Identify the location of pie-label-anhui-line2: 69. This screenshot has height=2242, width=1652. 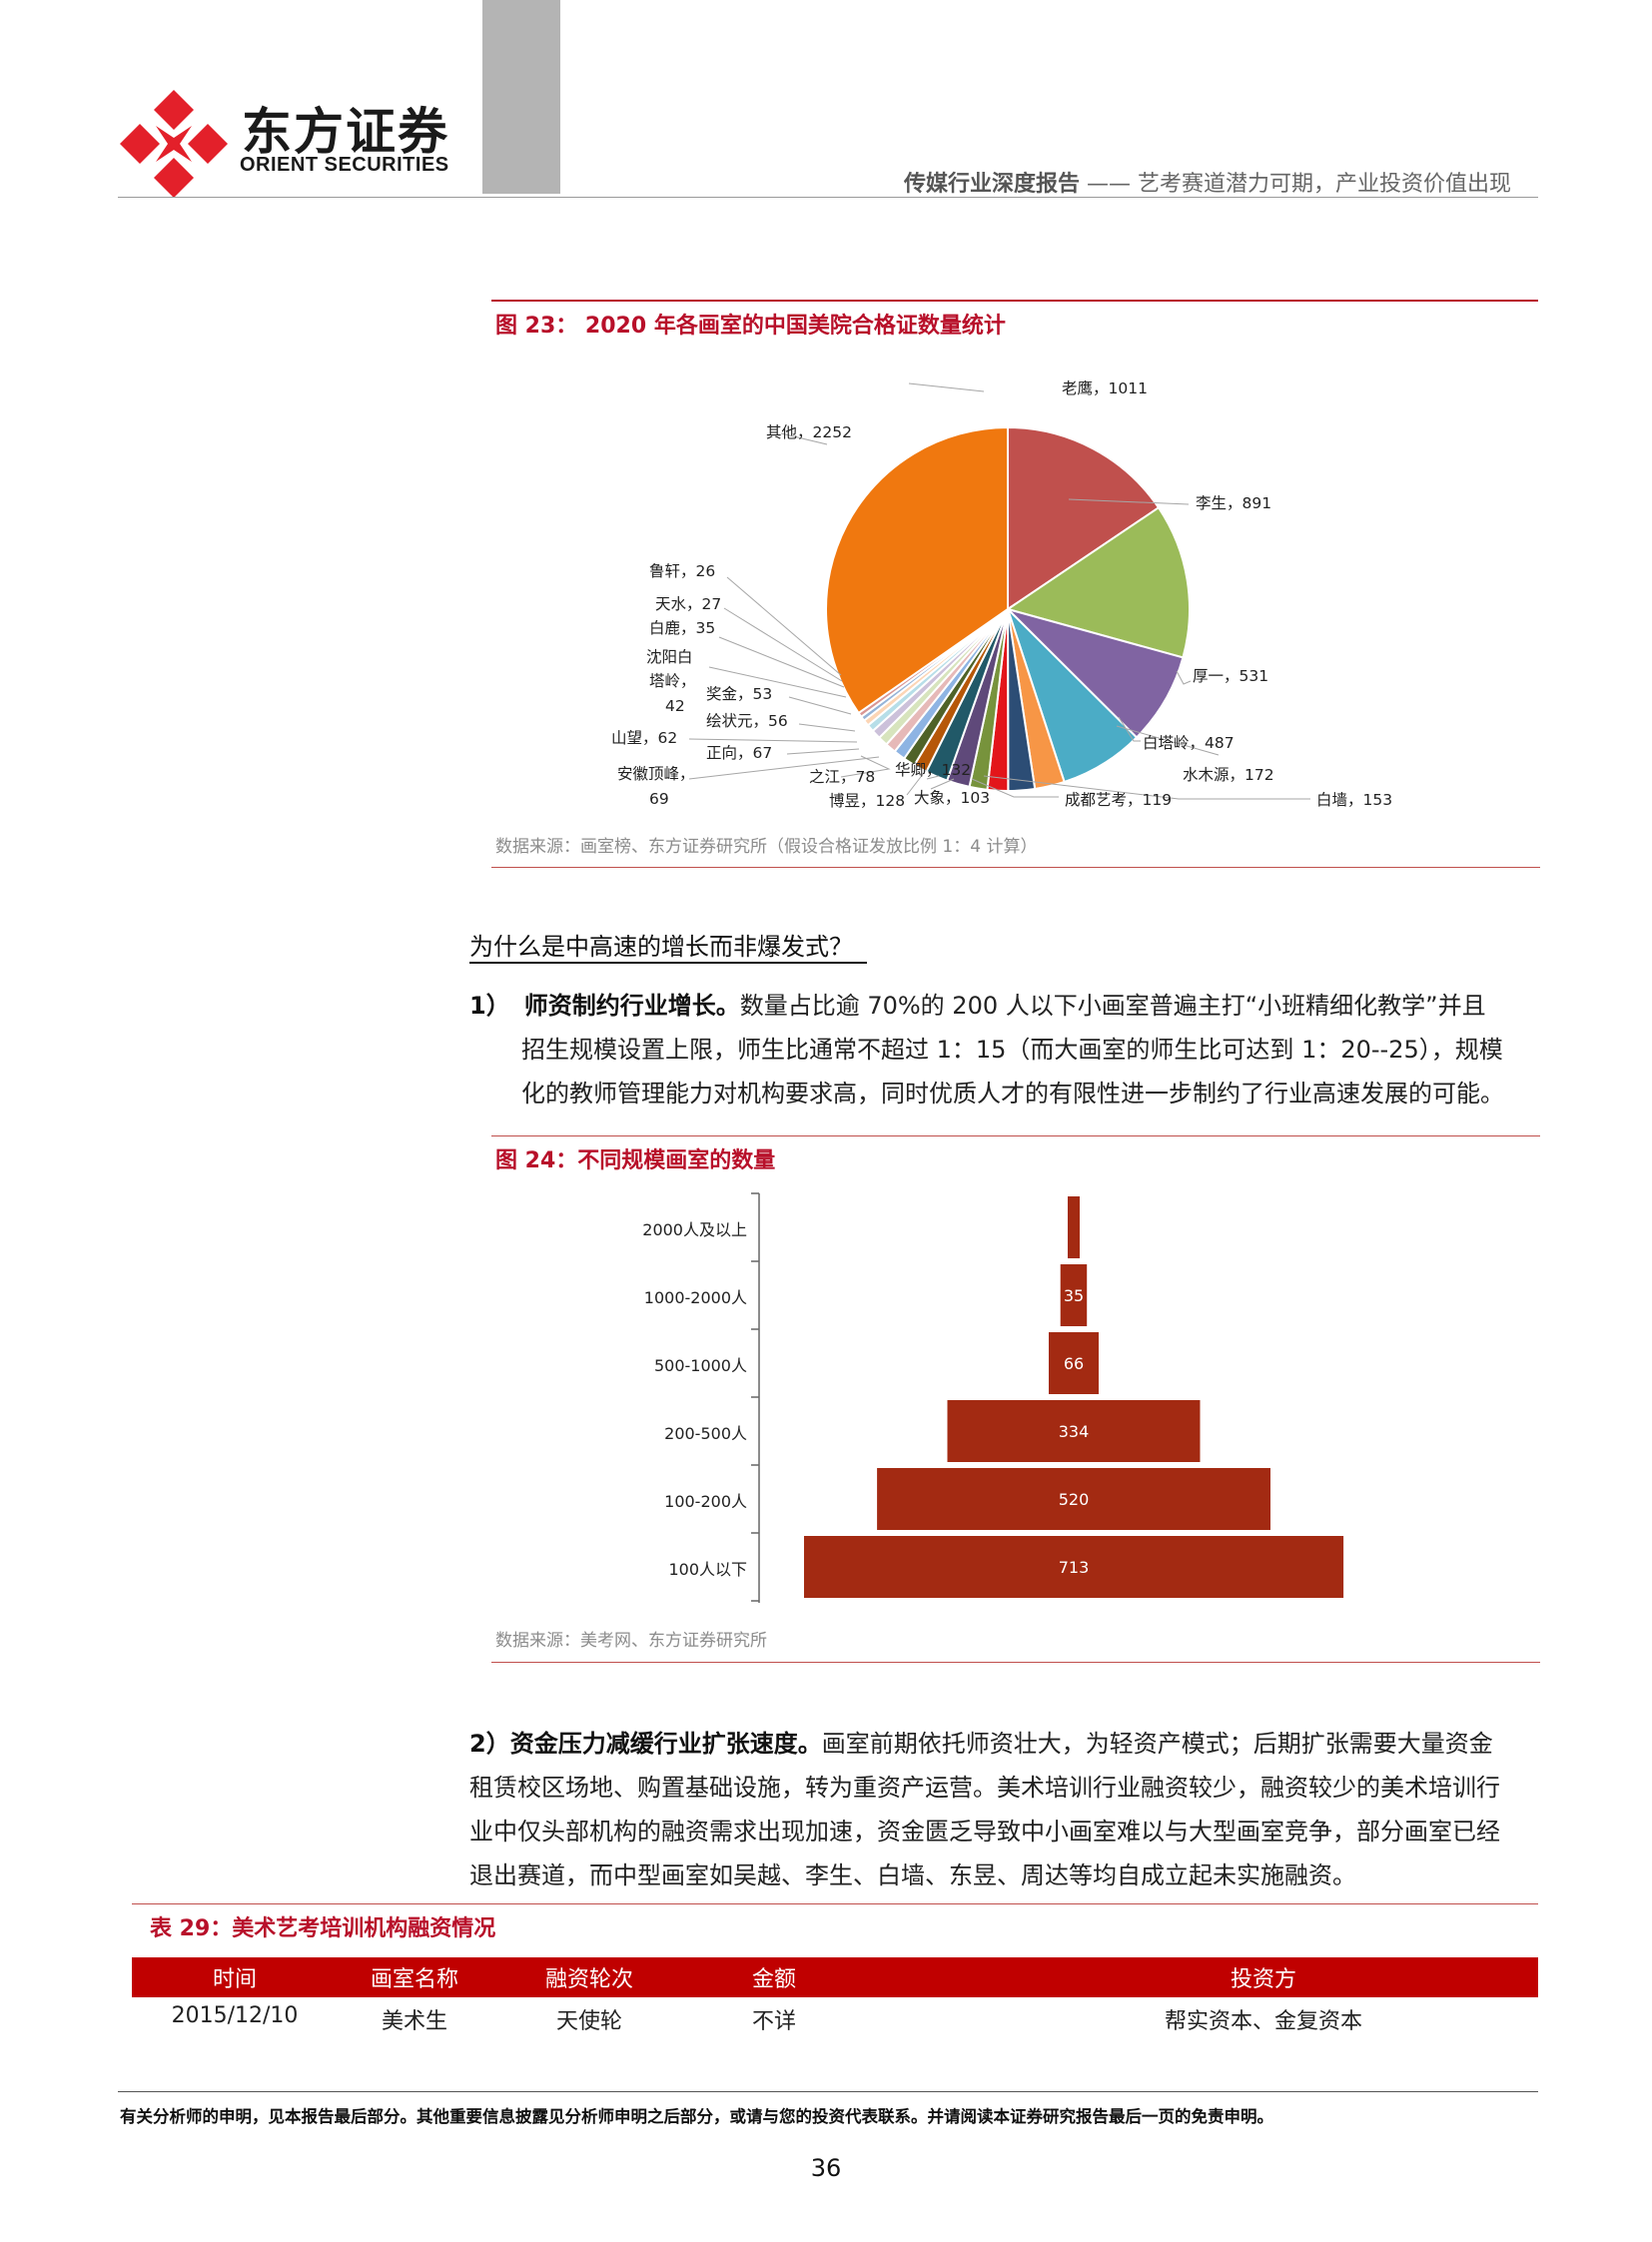
(659, 799).